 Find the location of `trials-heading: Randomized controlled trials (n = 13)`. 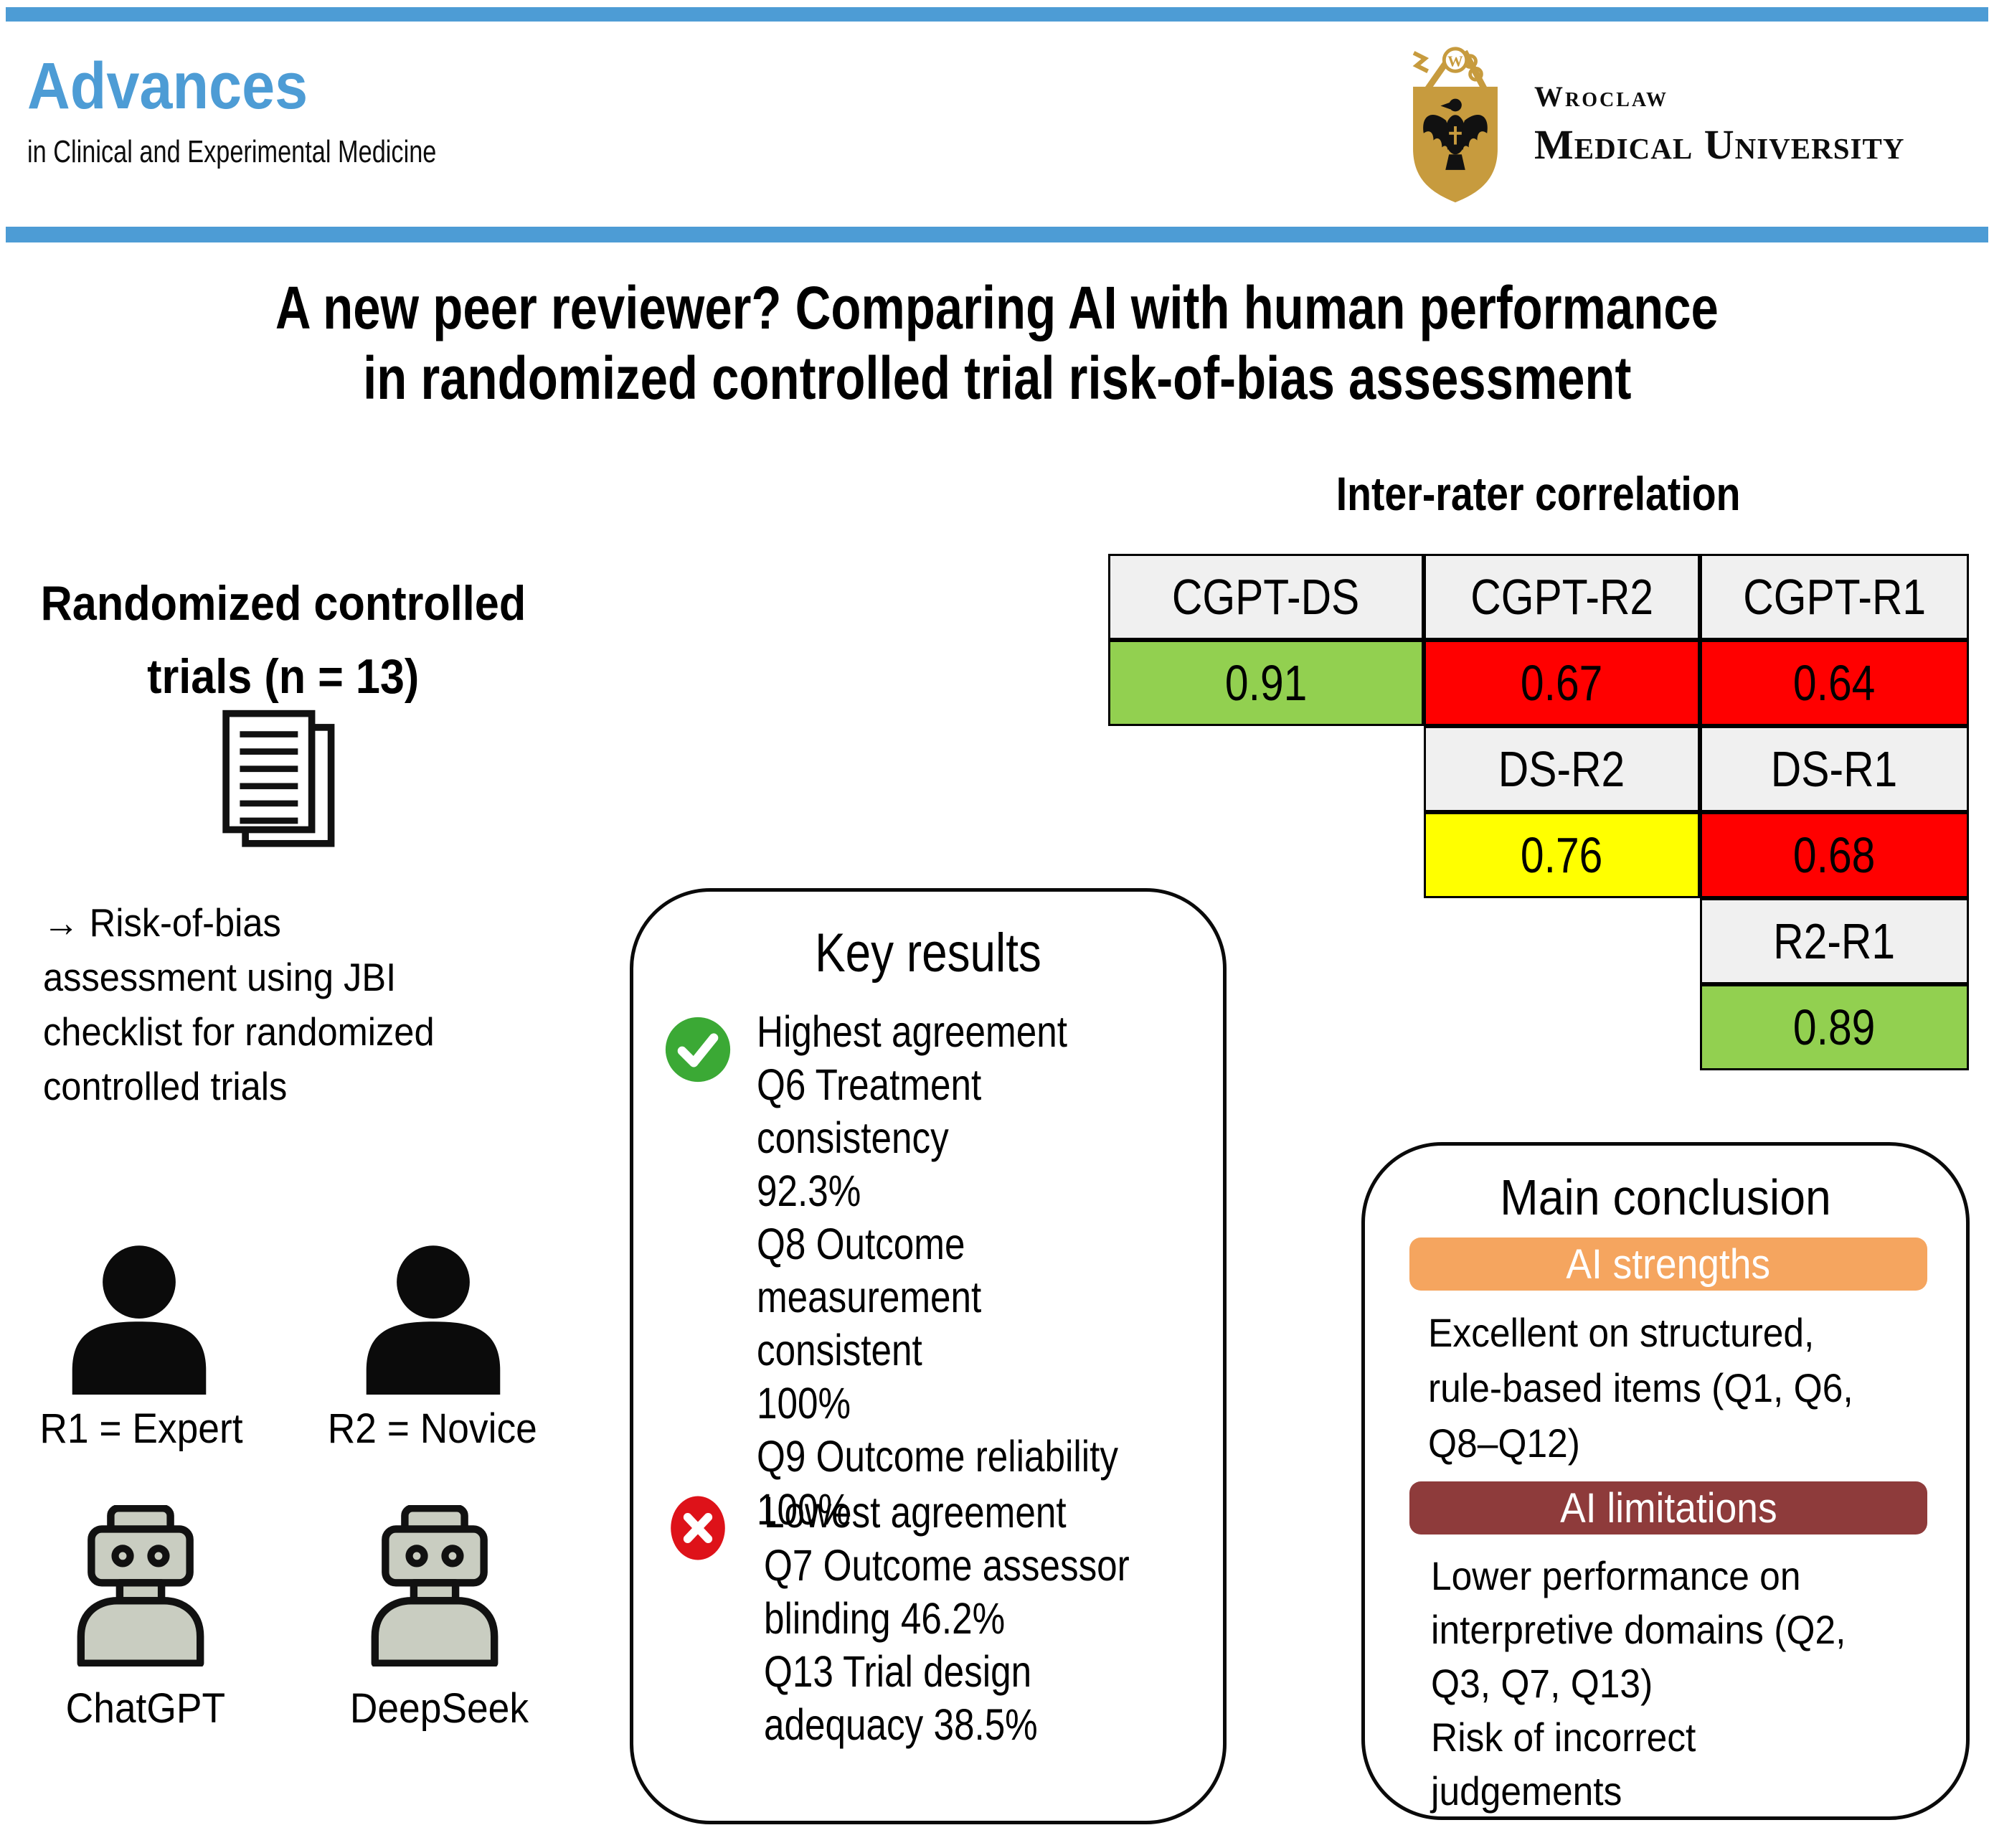

trials-heading: Randomized controlled trials (n = 13) is located at coordinates (283, 640).